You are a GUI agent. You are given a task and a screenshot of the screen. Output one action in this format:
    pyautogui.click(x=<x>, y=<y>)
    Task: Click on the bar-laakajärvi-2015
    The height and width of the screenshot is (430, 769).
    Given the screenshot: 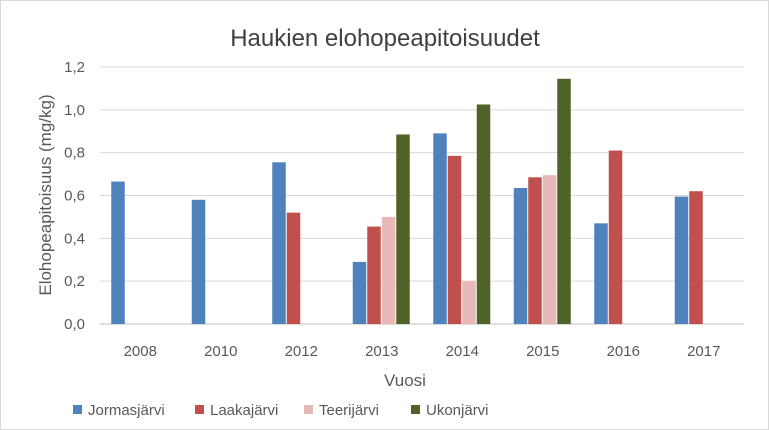 What is the action you would take?
    pyautogui.click(x=535, y=250)
    